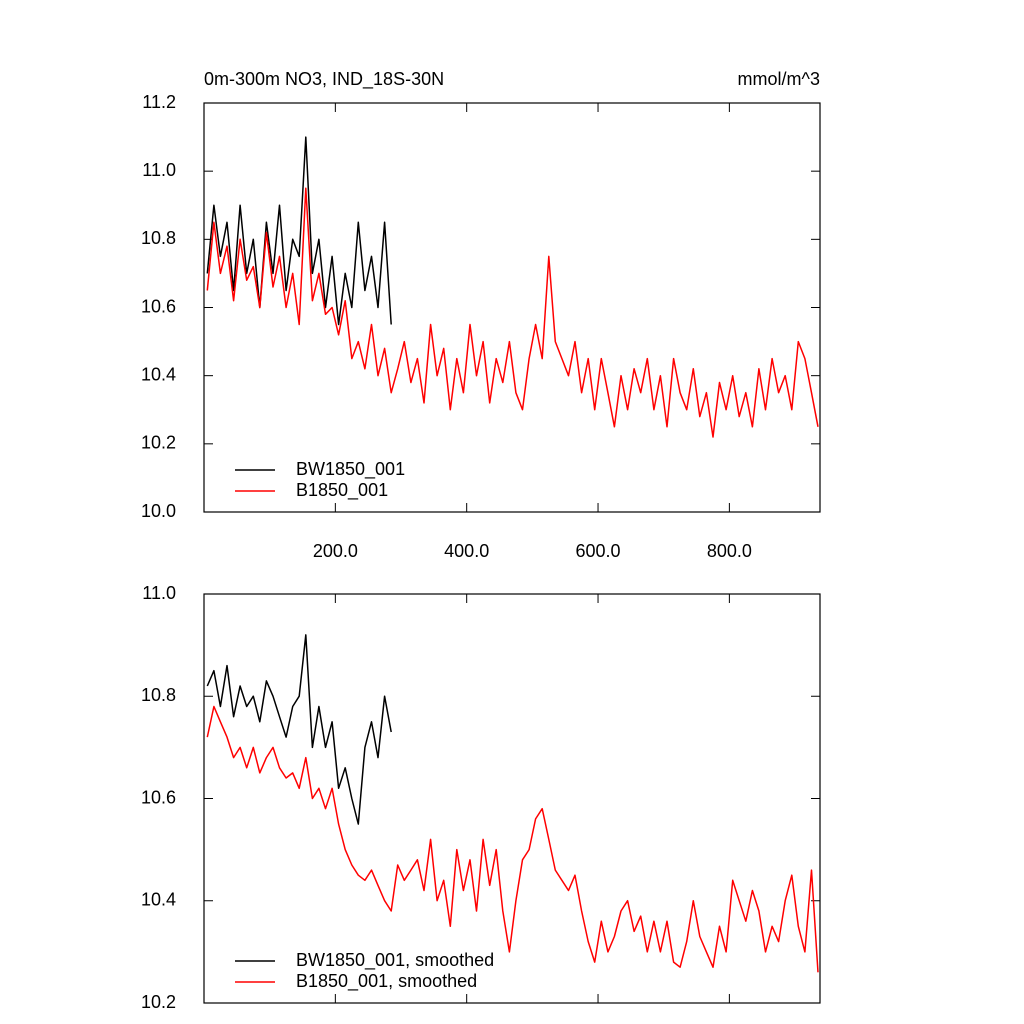  I want to click on legend-label: BW1850_001, so click(350, 469).